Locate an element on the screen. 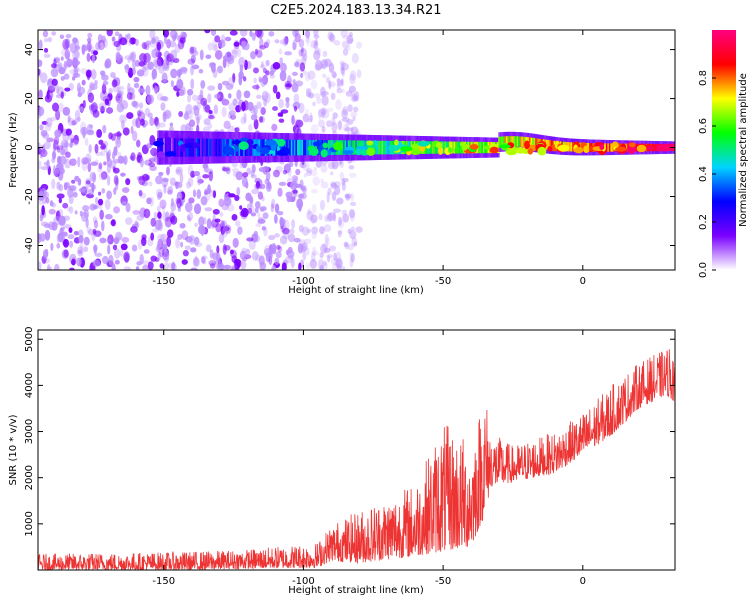 Image resolution: width=750 pixels, height=600 pixels. y-tick-label: -20 is located at coordinates (29, 196).